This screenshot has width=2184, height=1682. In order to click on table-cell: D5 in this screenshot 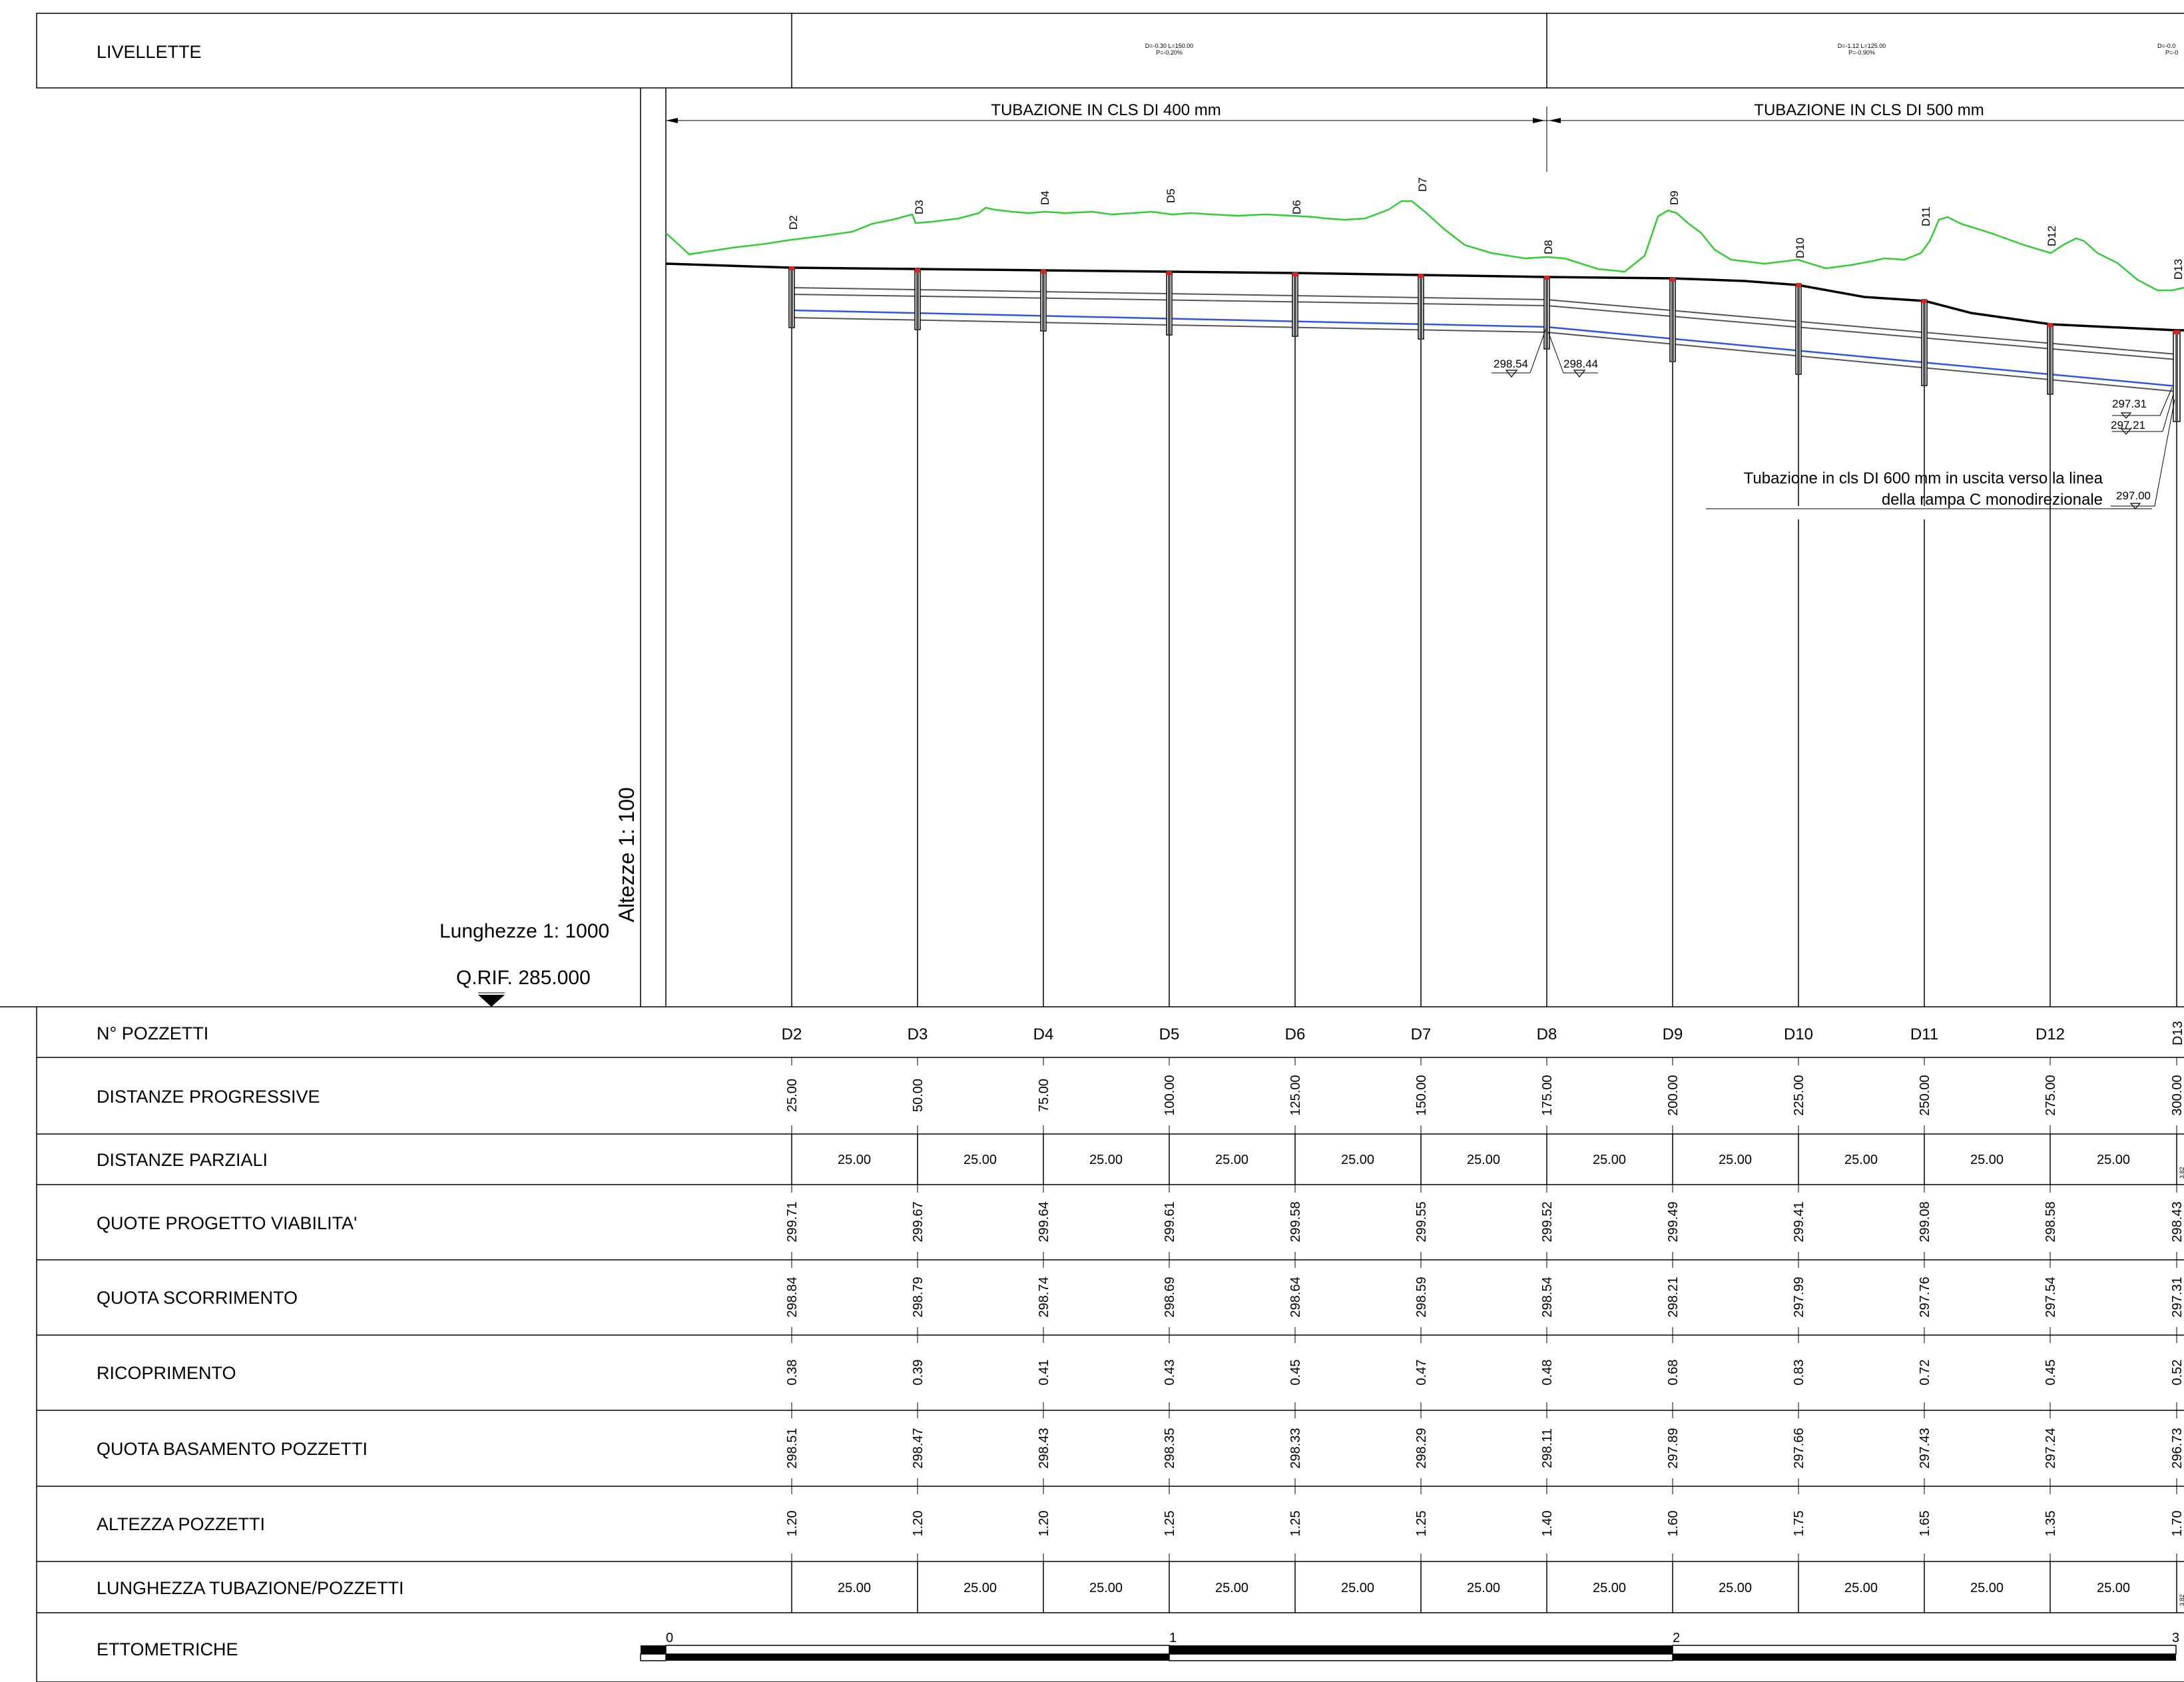, I will do `click(1169, 1034)`.